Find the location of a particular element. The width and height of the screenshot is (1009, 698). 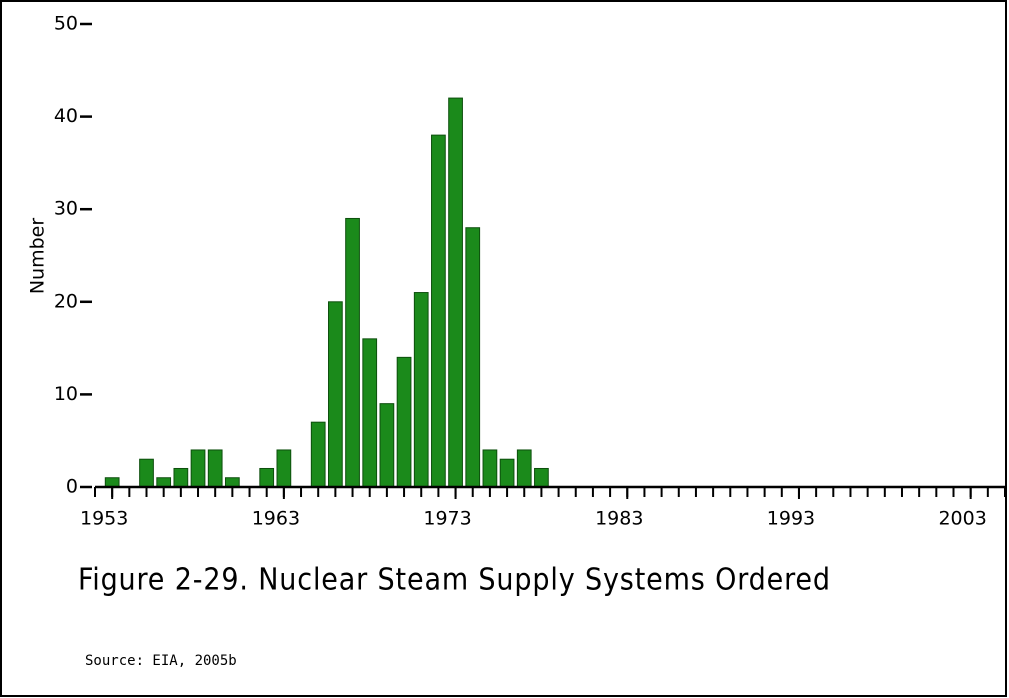

y-tick-label: 20 is located at coordinates (66, 301).